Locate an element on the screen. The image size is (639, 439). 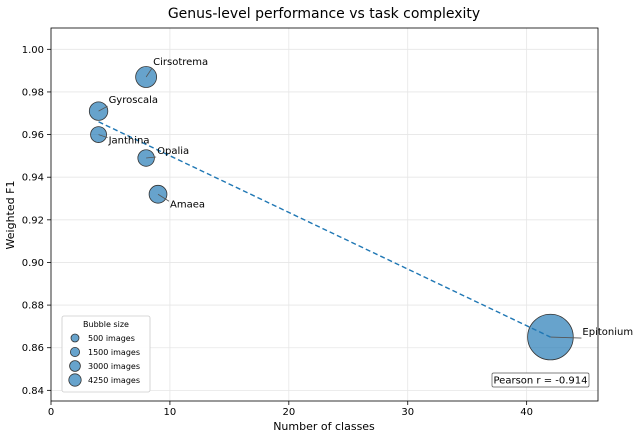
y-tick-label: 0.98 is located at coordinates (33, 92).